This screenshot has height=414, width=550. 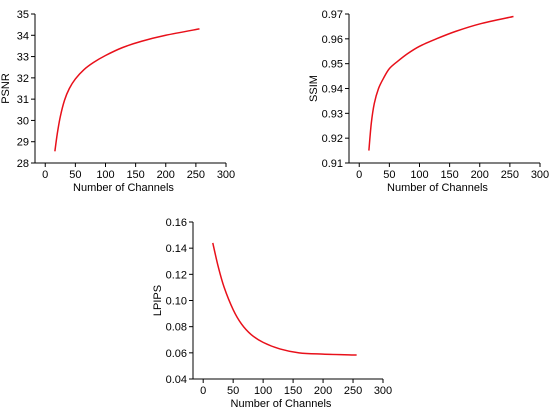 What do you see at coordinates (449, 175) in the screenshot?
I see `ssim-x-tick-label: 150` at bounding box center [449, 175].